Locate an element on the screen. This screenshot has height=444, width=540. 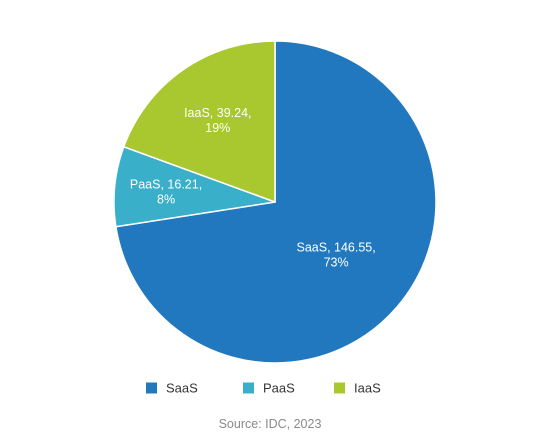
pie-slice-iaas is located at coordinates (199, 122).